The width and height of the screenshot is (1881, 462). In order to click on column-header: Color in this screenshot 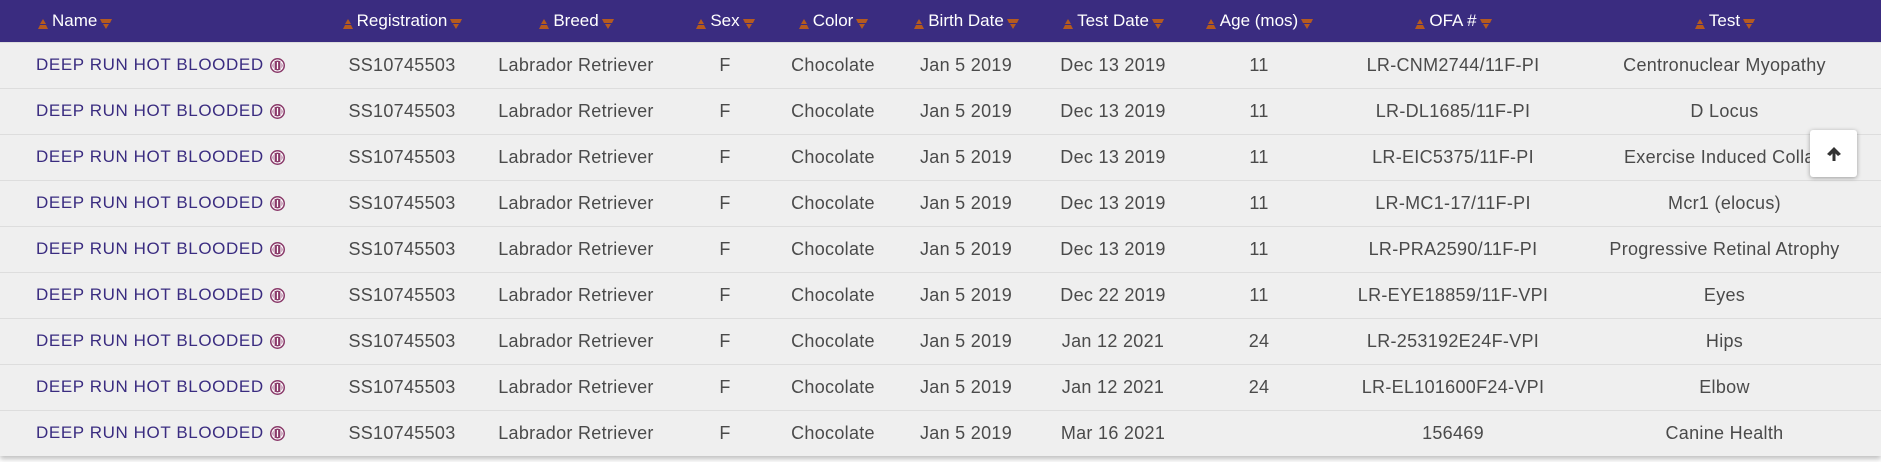, I will do `click(833, 21)`.